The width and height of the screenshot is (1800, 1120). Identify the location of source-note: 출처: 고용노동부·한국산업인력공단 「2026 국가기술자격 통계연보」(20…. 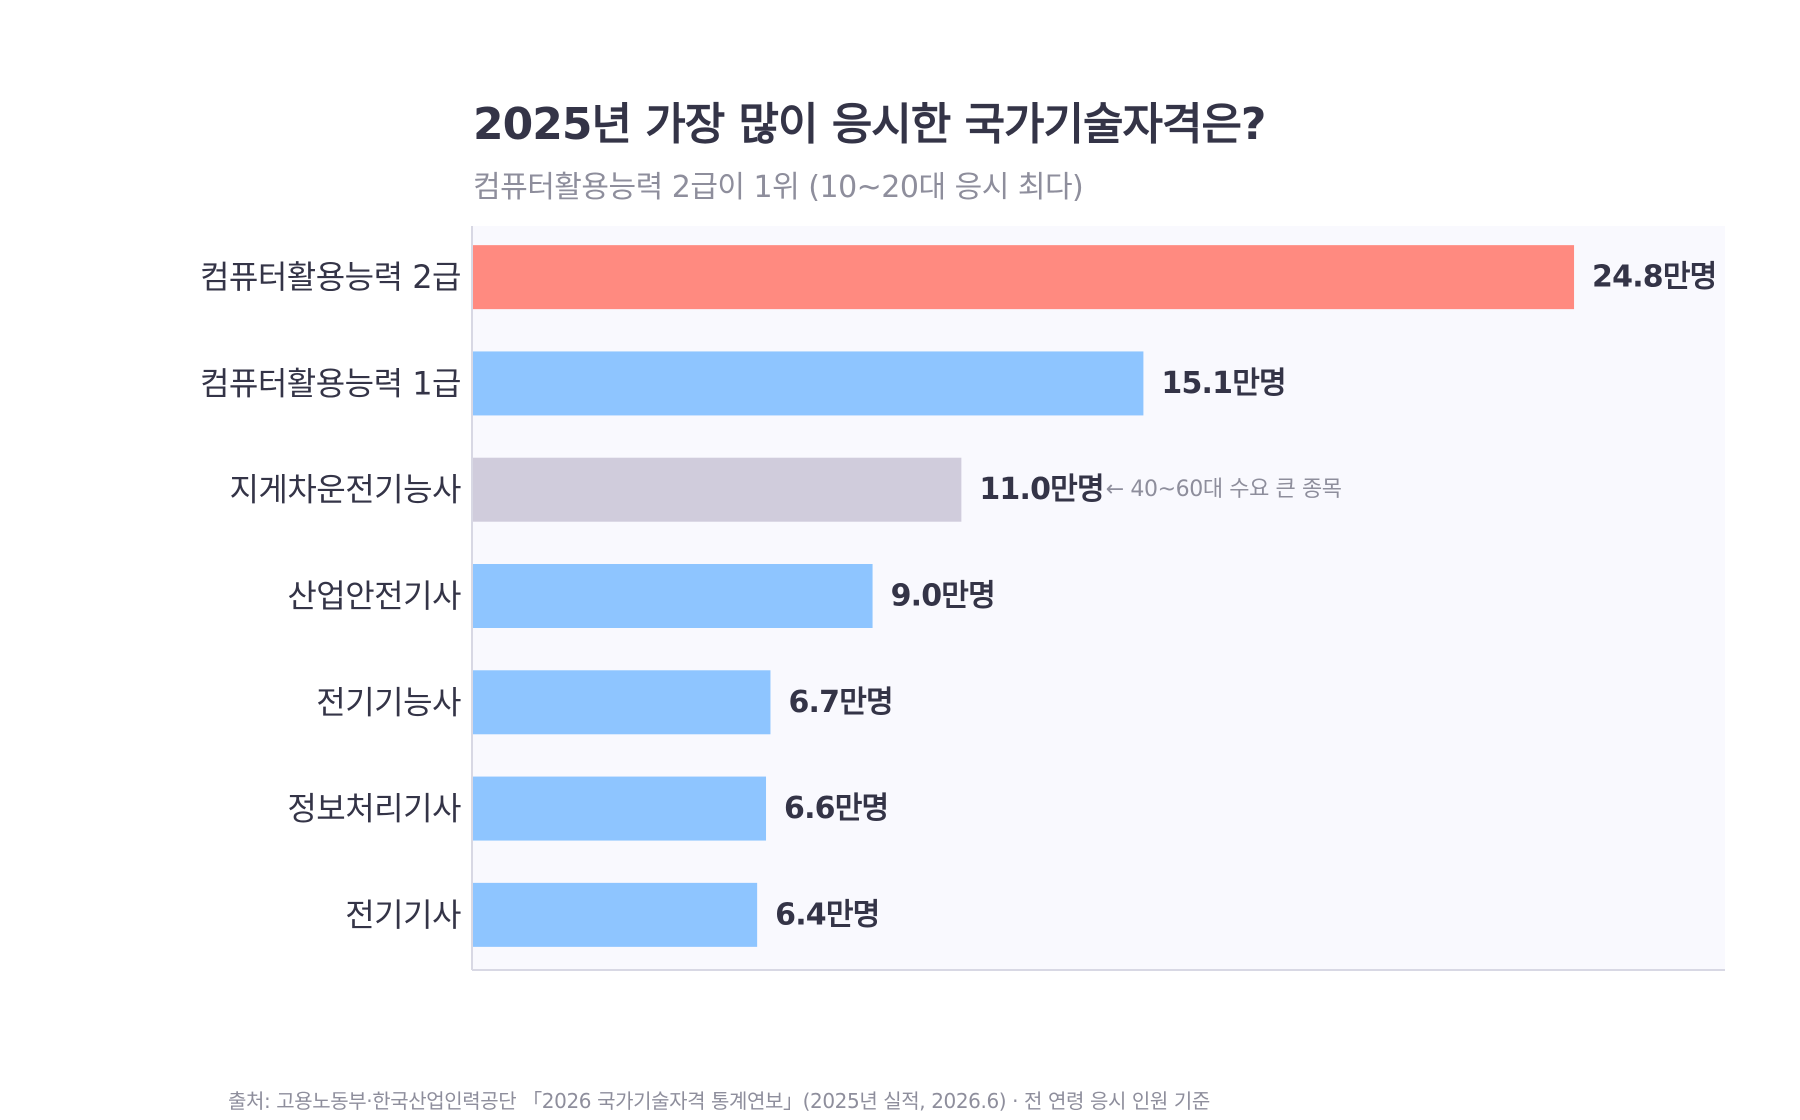
(719, 1101).